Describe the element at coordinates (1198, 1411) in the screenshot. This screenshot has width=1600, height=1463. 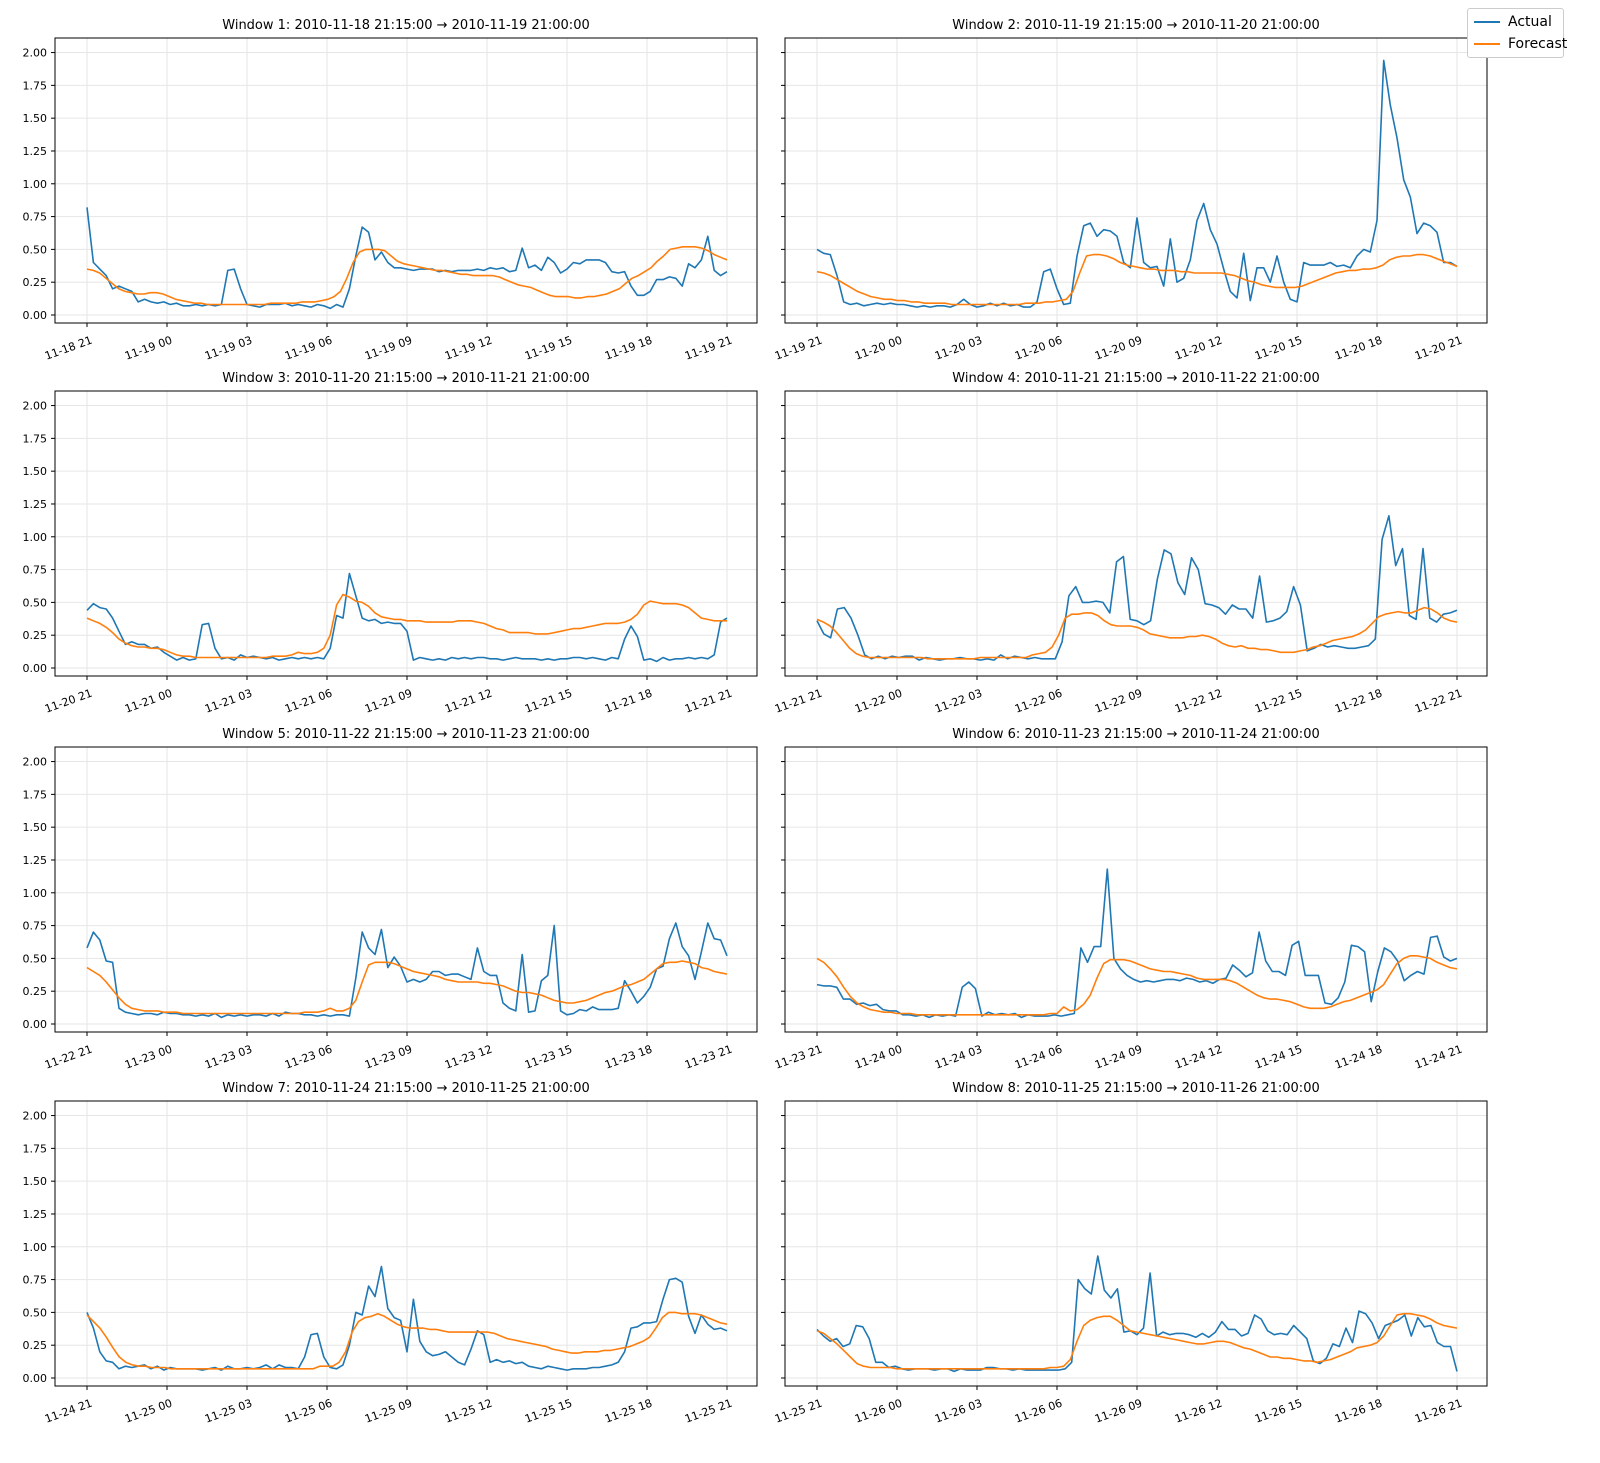
I see `x-tick-label: 11-26 12` at that location.